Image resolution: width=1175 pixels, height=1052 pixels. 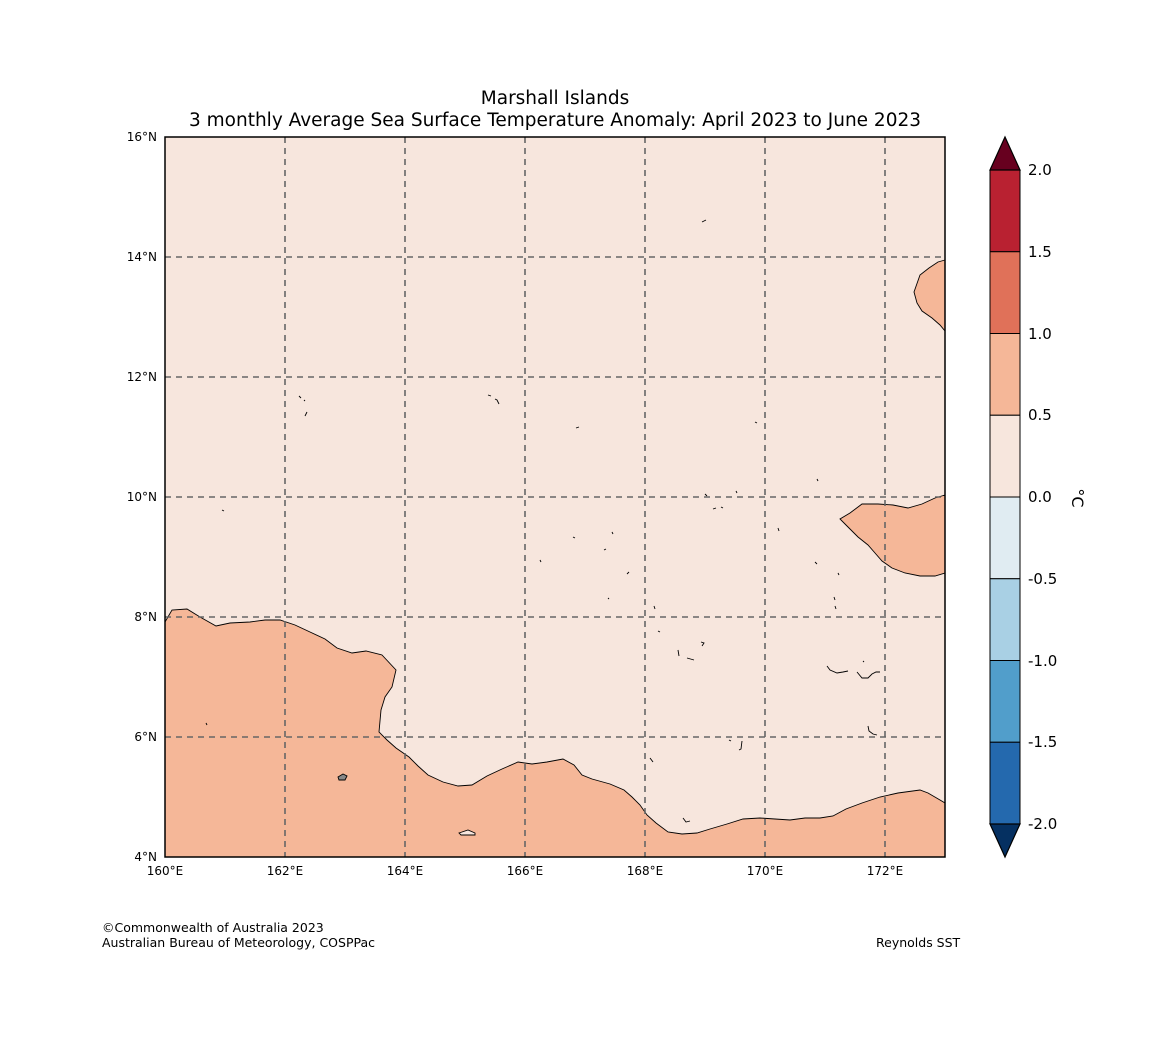 What do you see at coordinates (1040, 497) in the screenshot?
I see `colorbar-tick-label: 0.0` at bounding box center [1040, 497].